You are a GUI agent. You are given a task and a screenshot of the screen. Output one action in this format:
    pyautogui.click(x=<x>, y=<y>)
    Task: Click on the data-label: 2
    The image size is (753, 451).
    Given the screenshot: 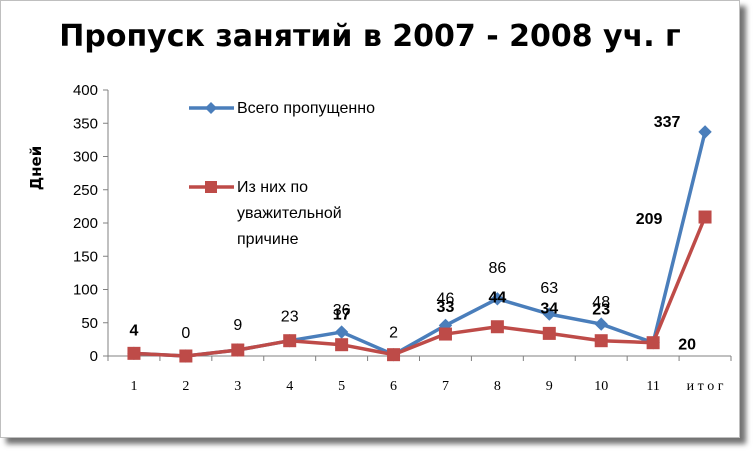 What is the action you would take?
    pyautogui.click(x=393, y=333)
    